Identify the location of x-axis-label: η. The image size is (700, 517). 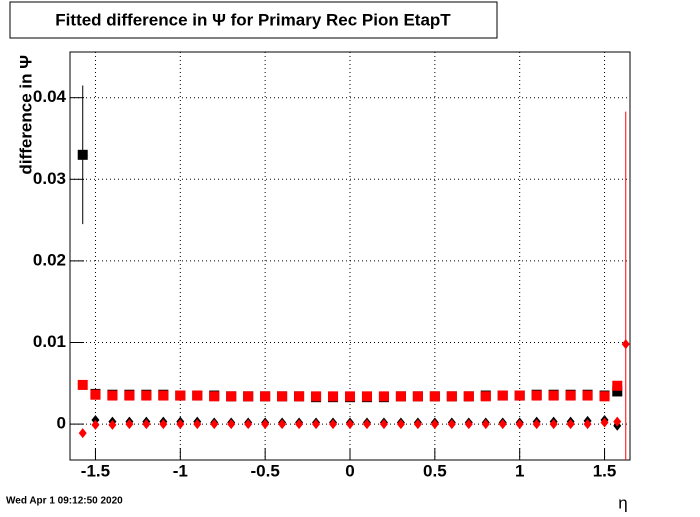
(622, 502).